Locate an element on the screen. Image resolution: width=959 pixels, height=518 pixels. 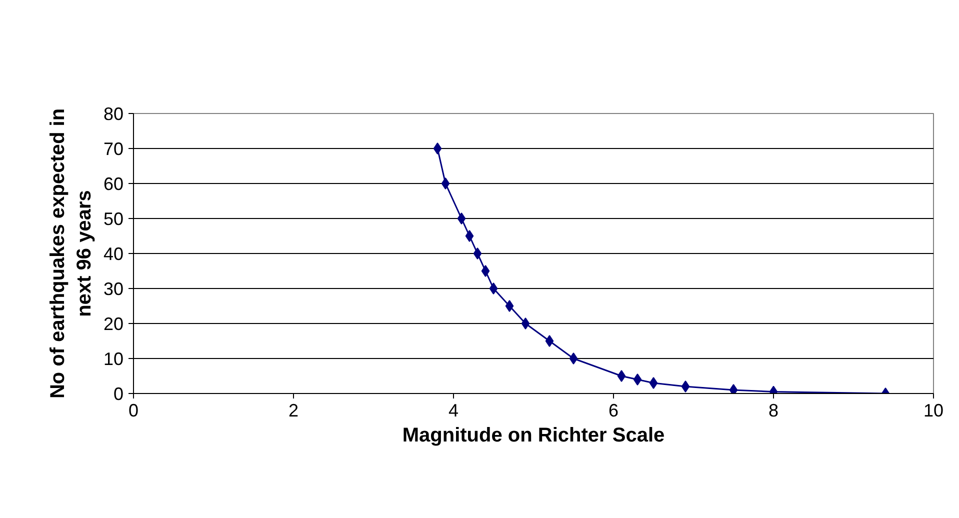
y-tick-label: 30 is located at coordinates (113, 289).